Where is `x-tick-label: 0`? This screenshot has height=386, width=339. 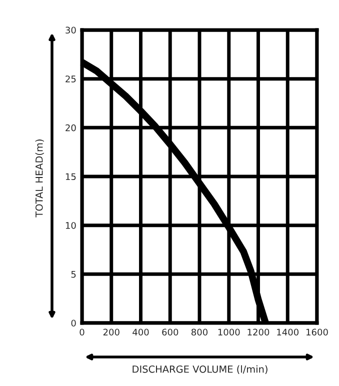
x-tick-label: 0 is located at coordinates (82, 332).